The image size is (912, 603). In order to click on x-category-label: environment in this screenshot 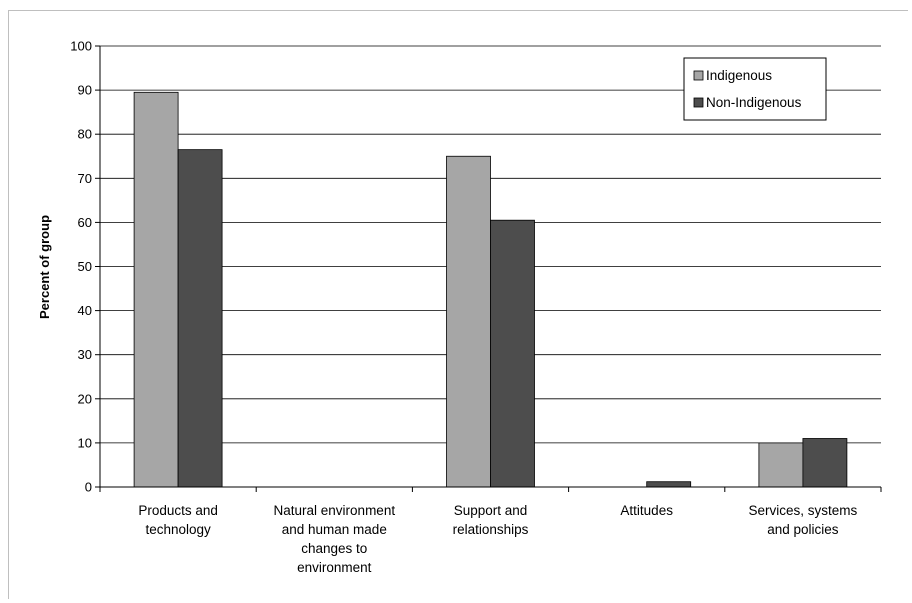, I will do `click(334, 567)`.